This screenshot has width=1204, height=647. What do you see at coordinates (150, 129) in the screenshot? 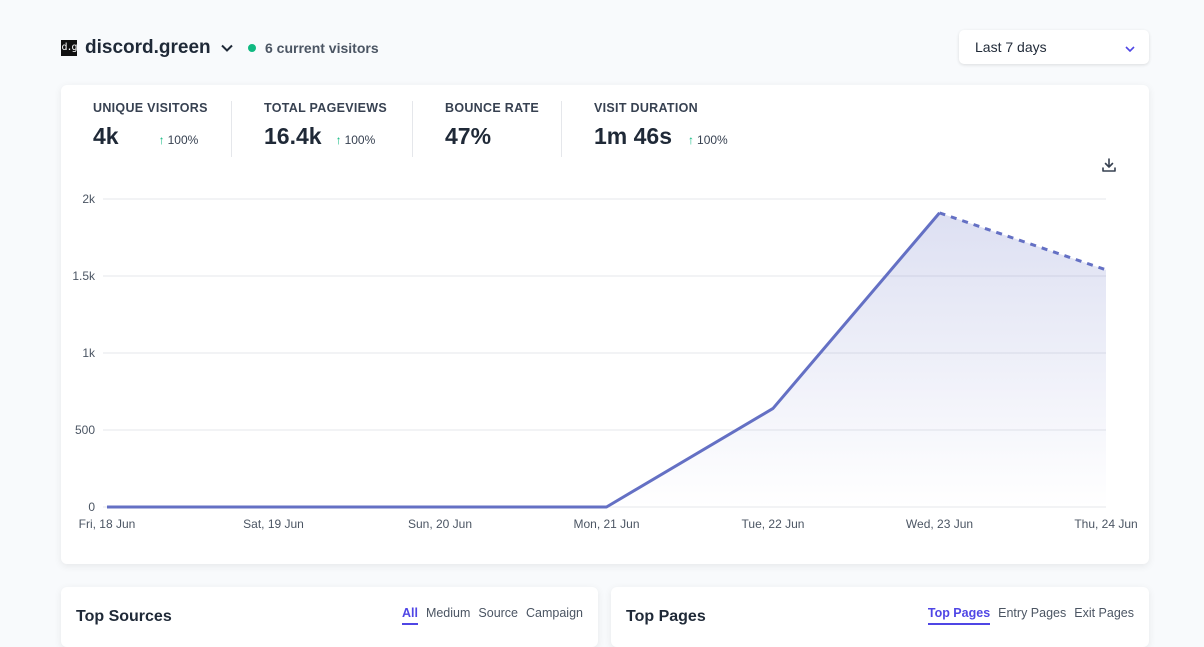
I see `stat-unique-visitors: UNIQUE VISITORS 4k ↑ 100%` at bounding box center [150, 129].